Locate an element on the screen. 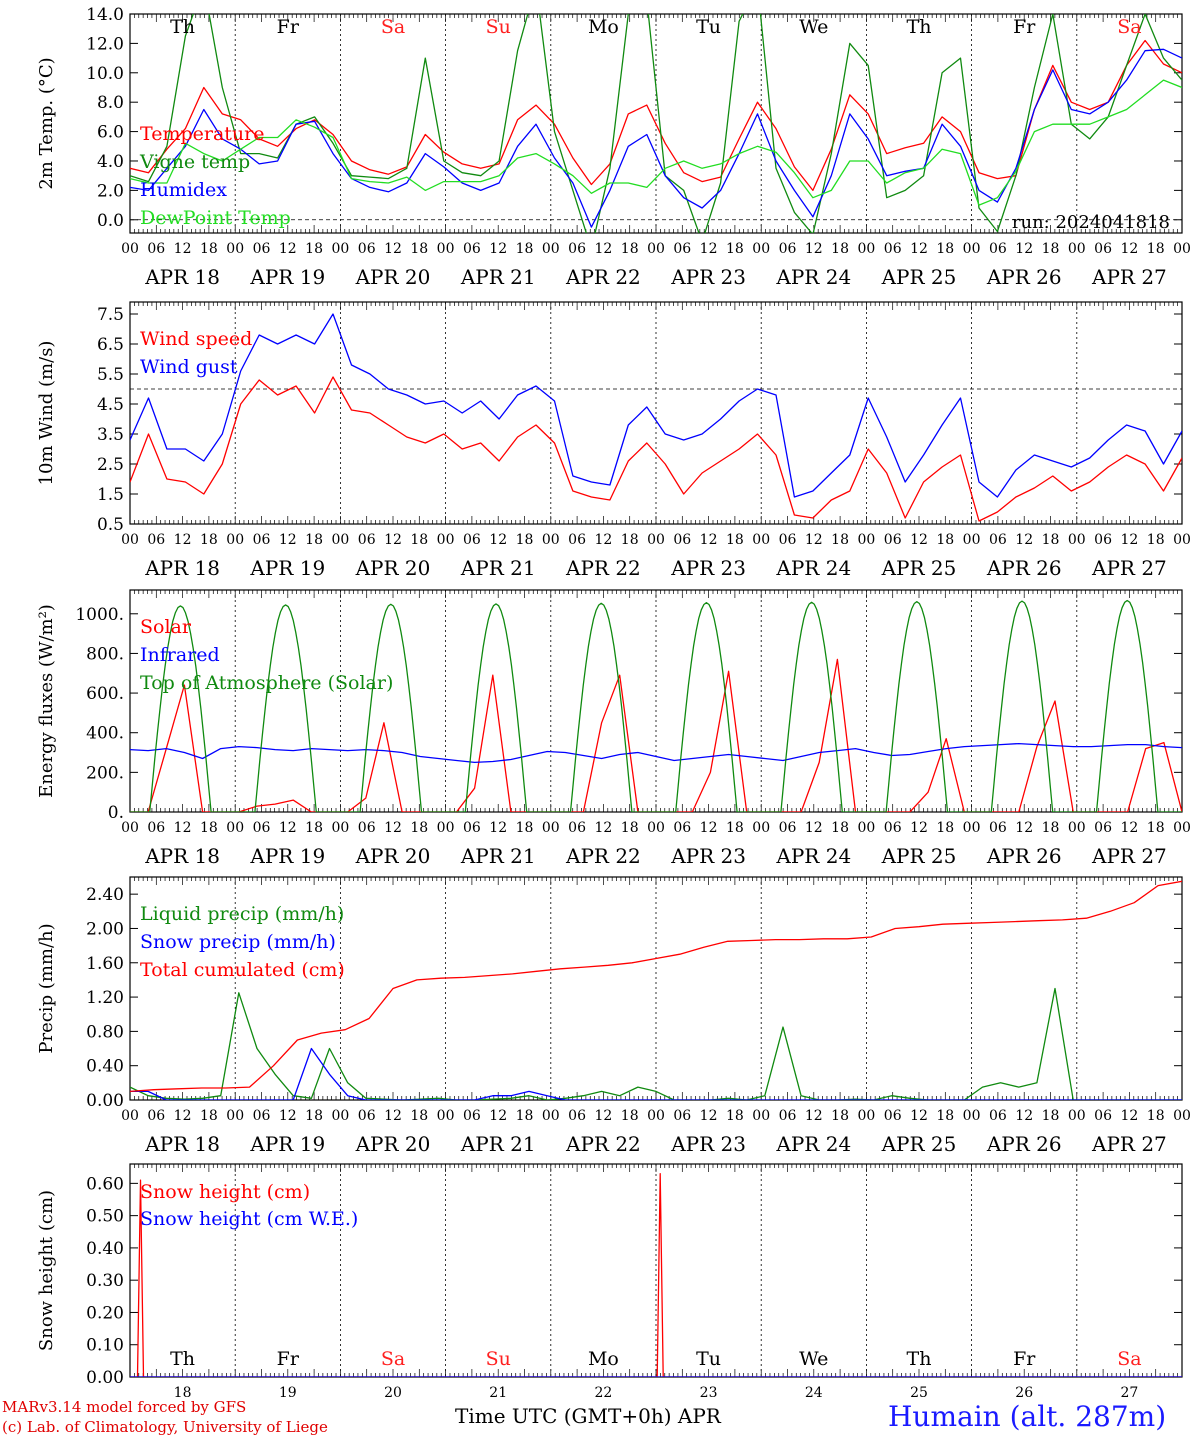 Image resolution: width=1194 pixels, height=1440 pixels. y-axis-title: Energy fluxes (W/m²) is located at coordinates (46, 701).